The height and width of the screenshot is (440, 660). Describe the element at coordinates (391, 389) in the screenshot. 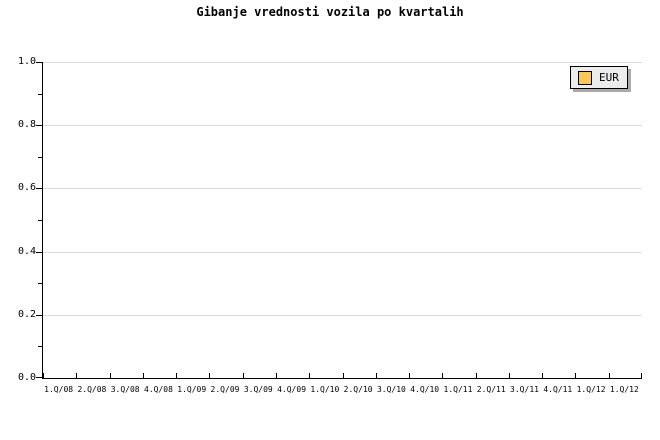

I see `x-axis-tick-label: 3.Q/10` at that location.